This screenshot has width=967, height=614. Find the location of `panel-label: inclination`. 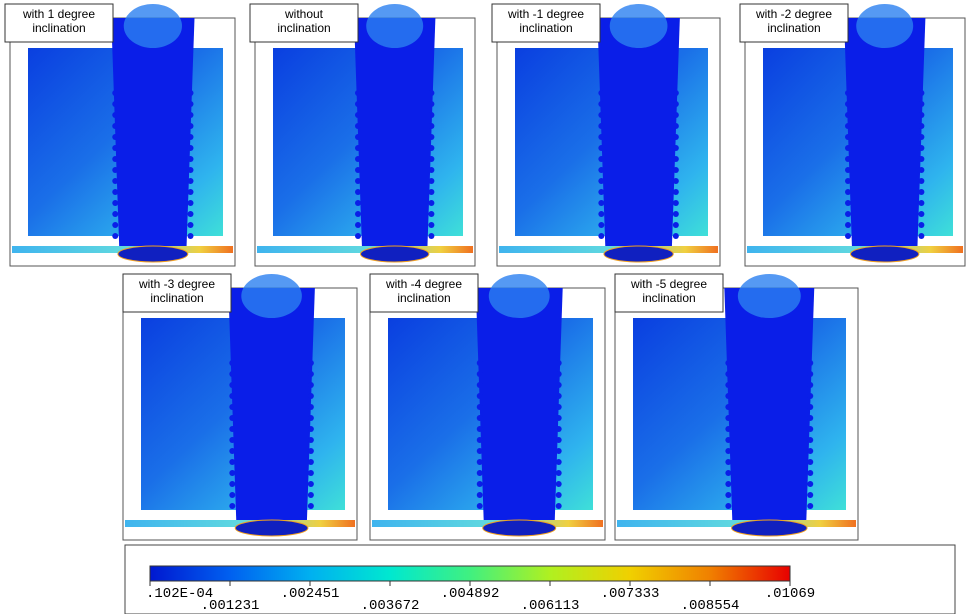

panel-label: inclination is located at coordinates (668, 298).